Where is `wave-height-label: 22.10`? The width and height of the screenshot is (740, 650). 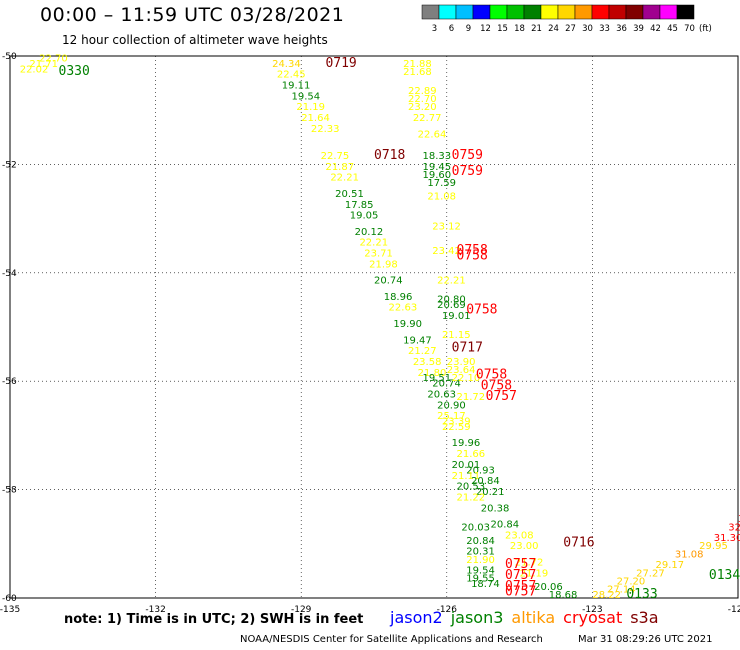
wave-height-label: 22.10 is located at coordinates (466, 378).